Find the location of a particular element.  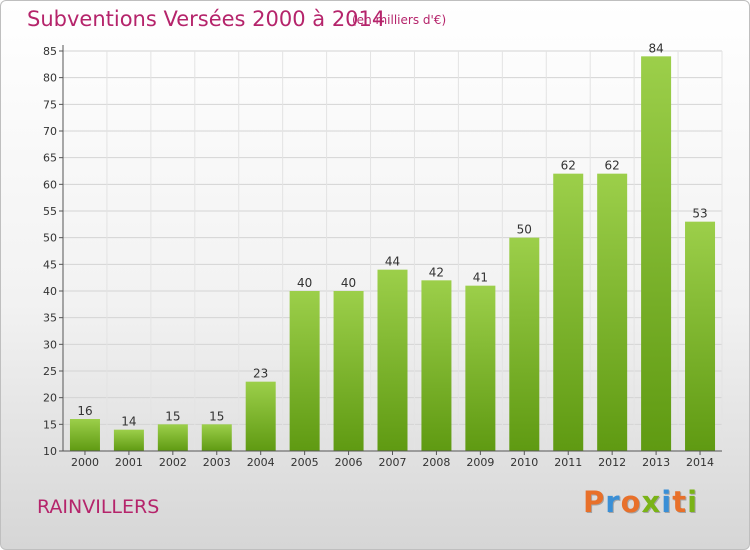

logo-letter: P is located at coordinates (594, 502).